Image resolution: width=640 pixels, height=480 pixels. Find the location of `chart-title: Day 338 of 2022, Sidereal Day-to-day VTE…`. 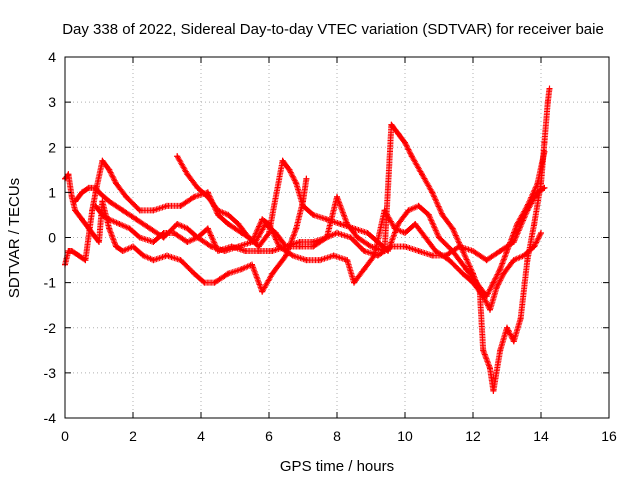

chart-title: Day 338 of 2022, Sidereal Day-to-day VTE… is located at coordinates (333, 29).